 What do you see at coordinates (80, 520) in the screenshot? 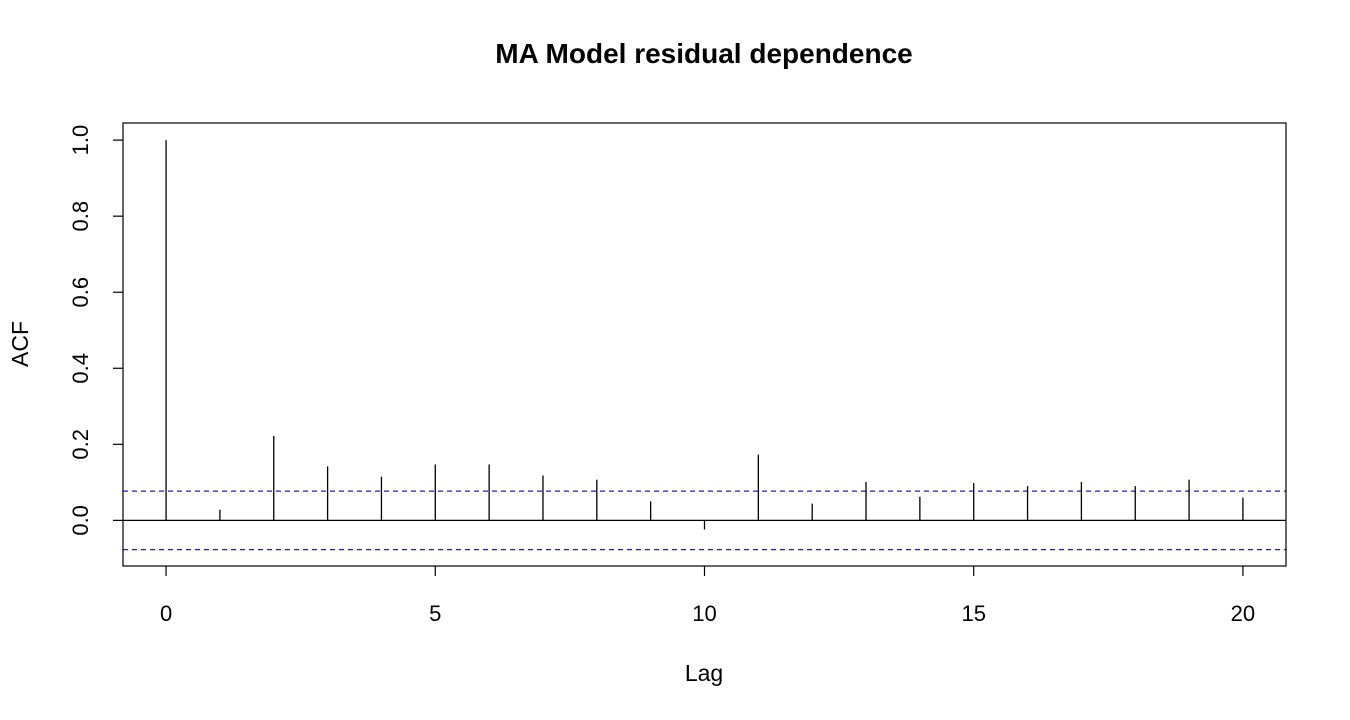
I see `y-tick-label: 0.0` at bounding box center [80, 520].